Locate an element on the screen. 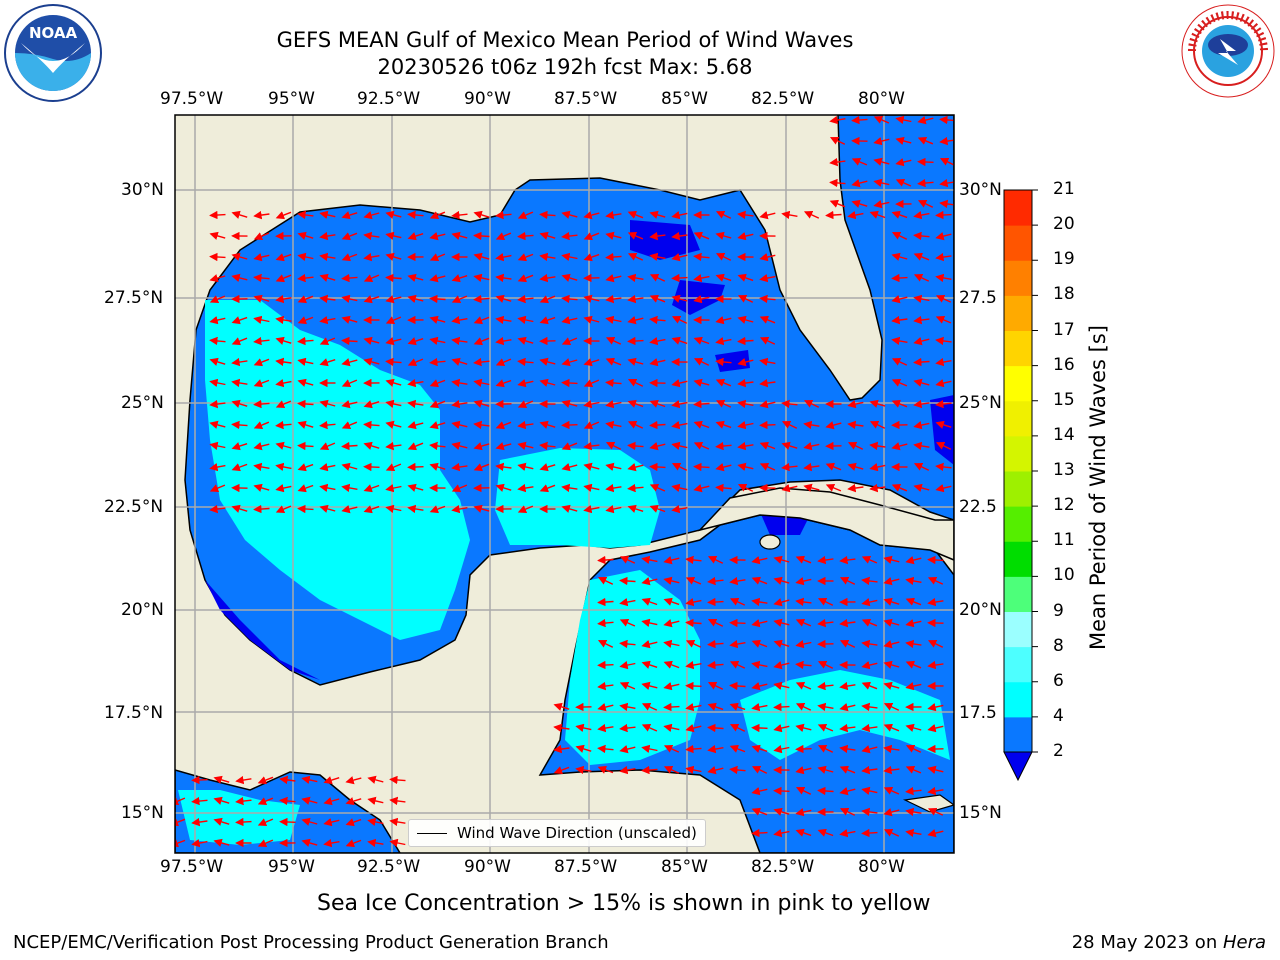 The width and height of the screenshot is (1280, 960). colorbar-tick-label: 2 is located at coordinates (1058, 751).